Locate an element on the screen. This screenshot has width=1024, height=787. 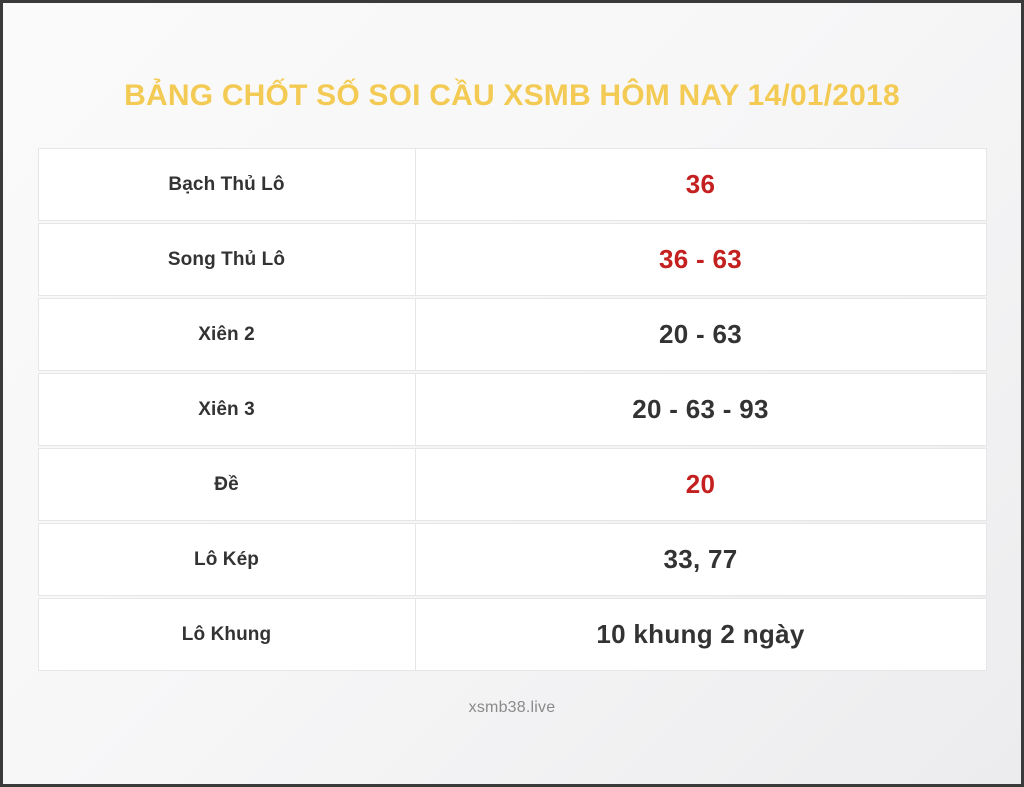
row-label: Bạch Thủ Lô is located at coordinates (227, 184).